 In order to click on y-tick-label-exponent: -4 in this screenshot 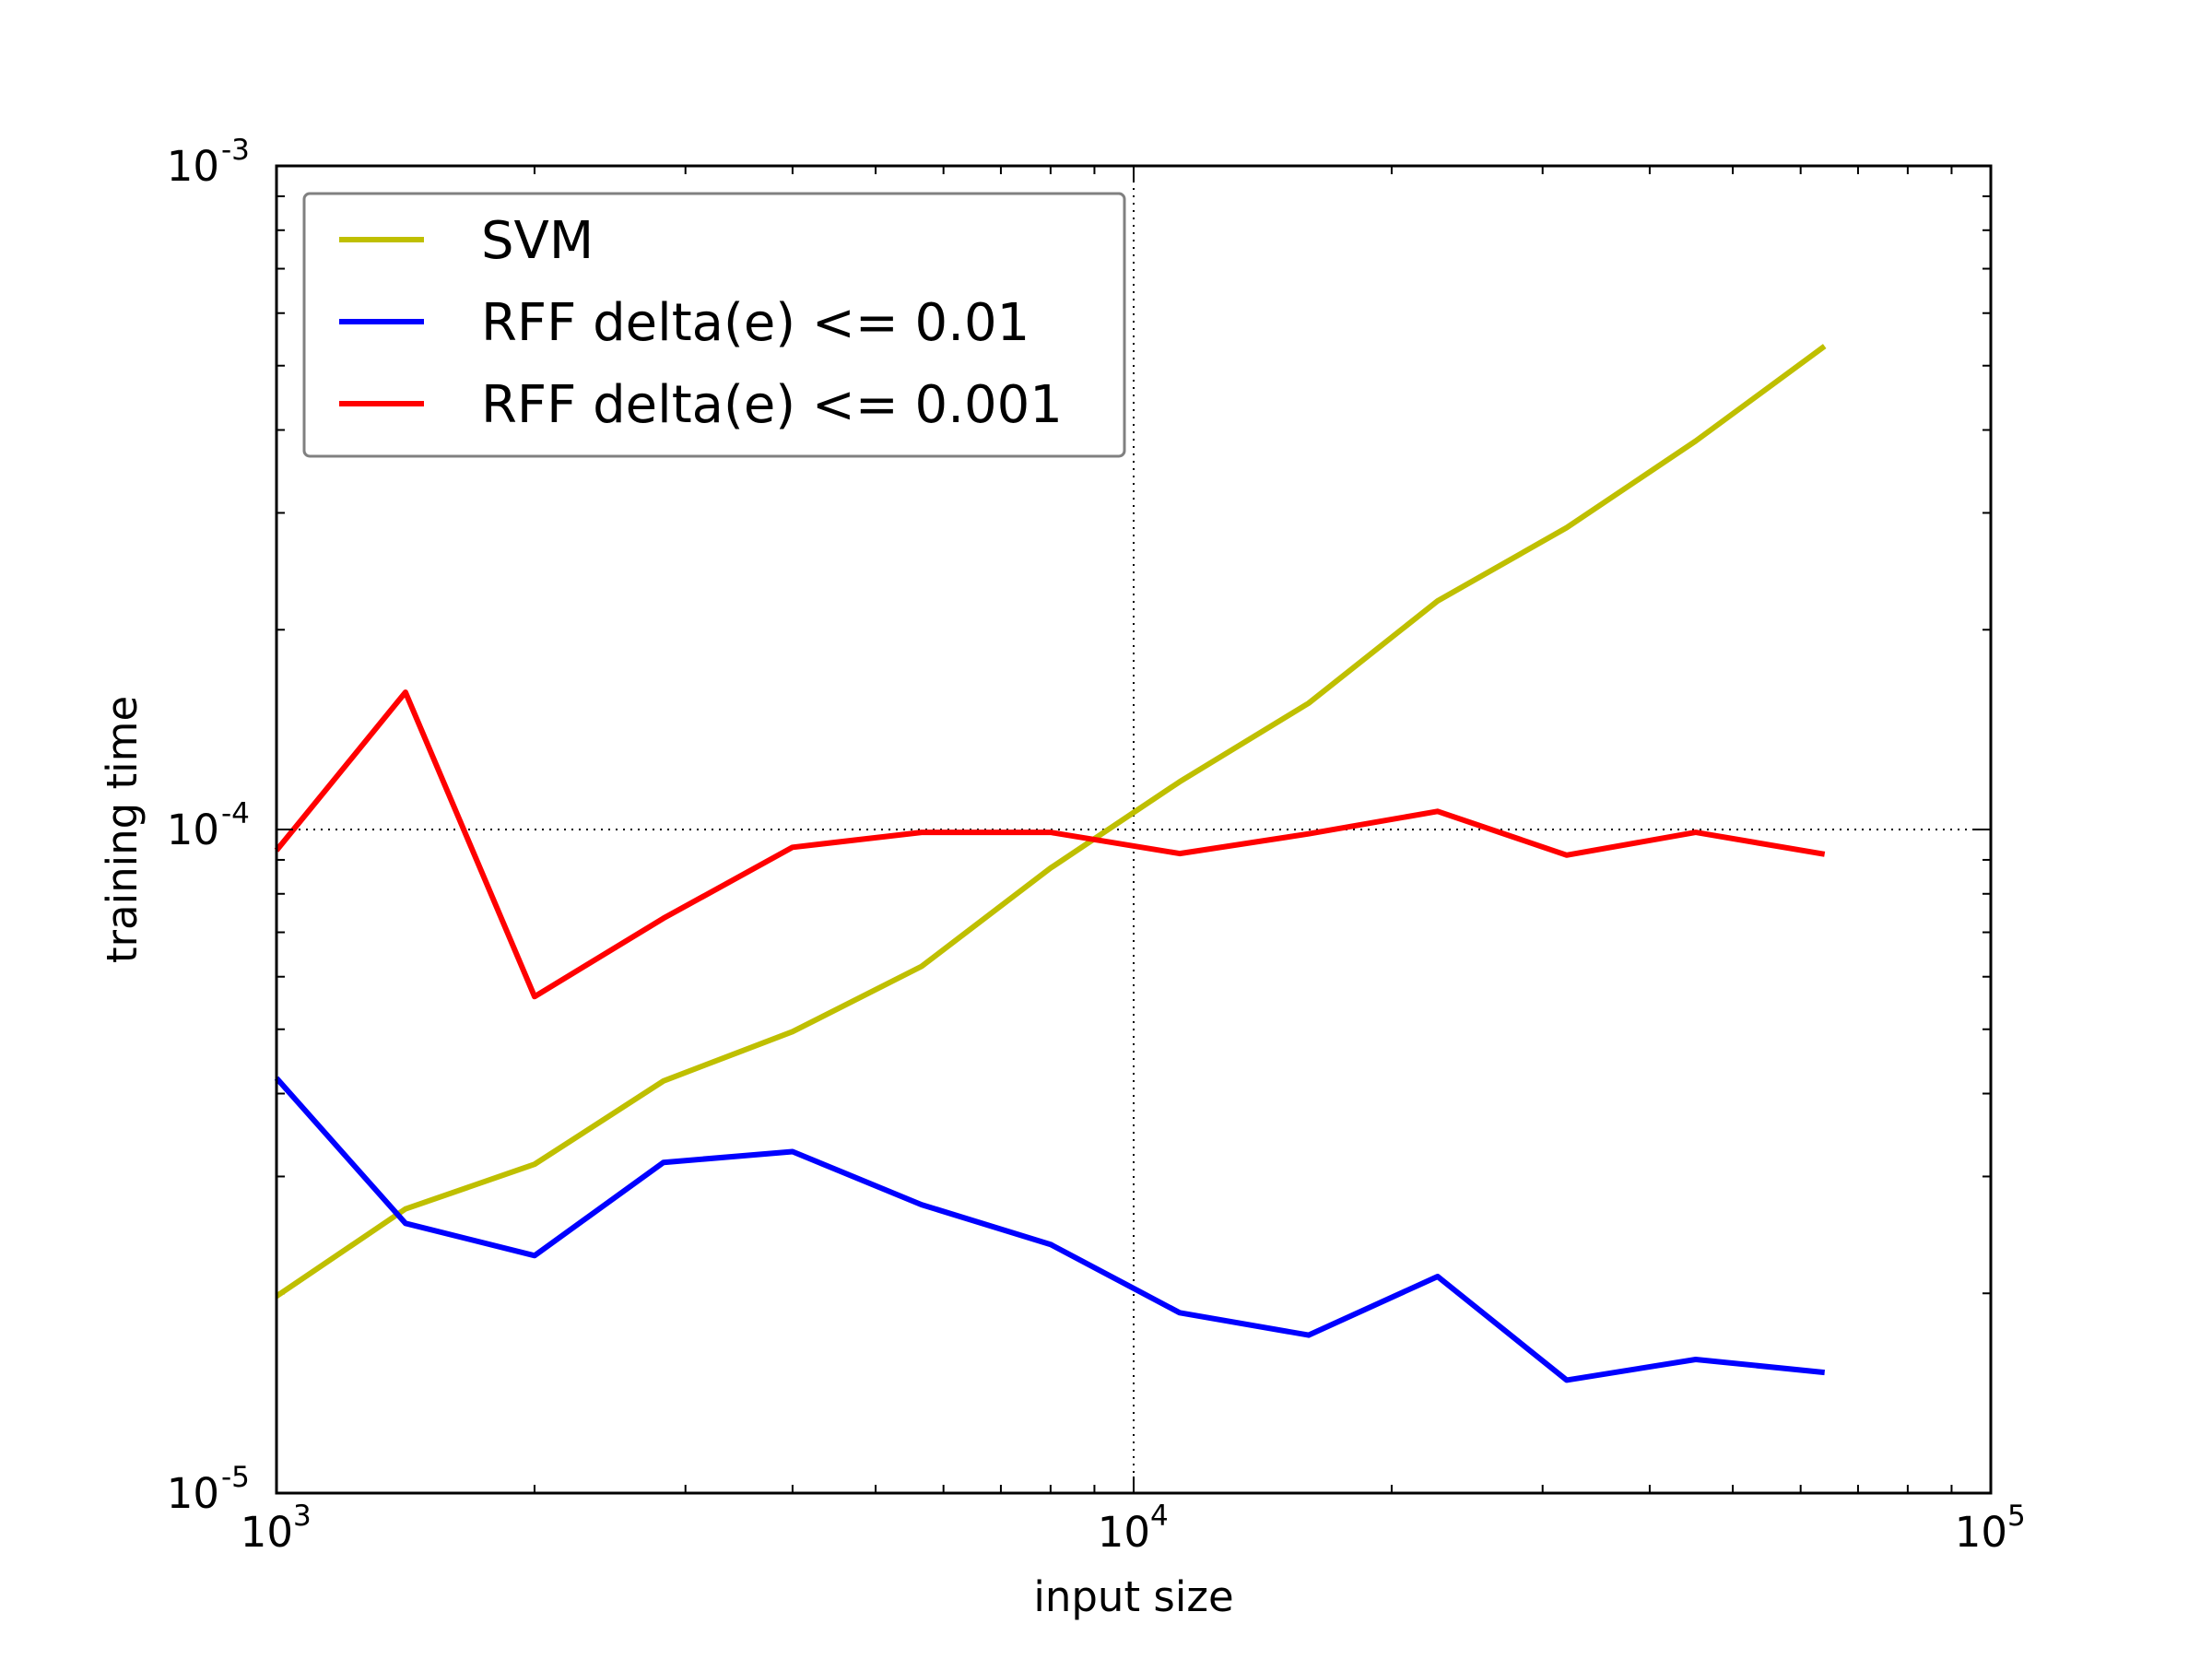, I will do `click(235, 813)`.